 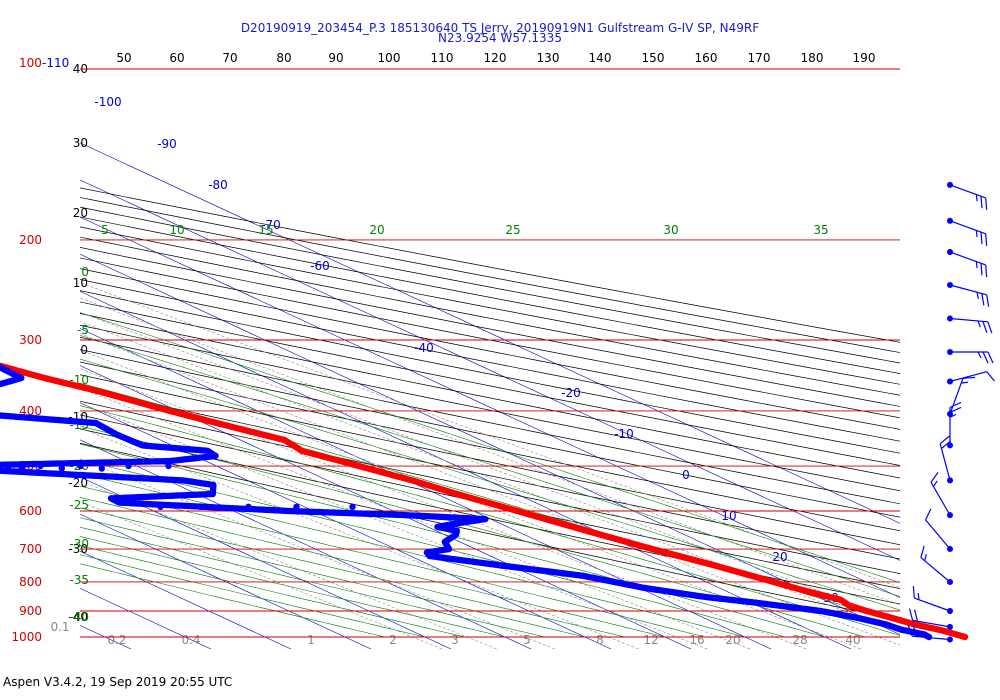 I want to click on isotherm-label: -90, so click(x=167, y=144).